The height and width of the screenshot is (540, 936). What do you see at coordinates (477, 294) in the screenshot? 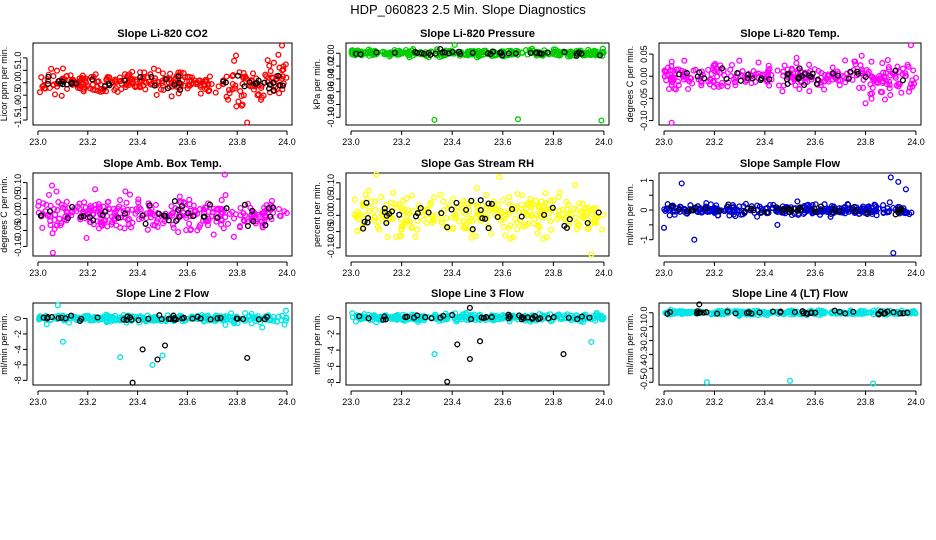
I see `panel-title: Slope Line 3 Flow` at bounding box center [477, 294].